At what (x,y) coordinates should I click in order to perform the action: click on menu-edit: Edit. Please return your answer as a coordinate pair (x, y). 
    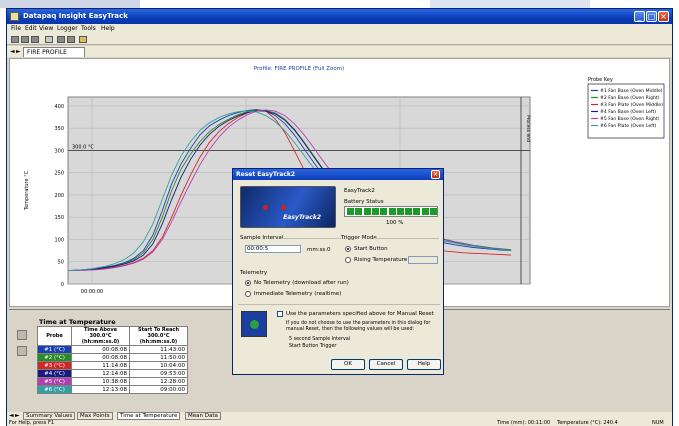
    Looking at the image, I should click on (31, 28).